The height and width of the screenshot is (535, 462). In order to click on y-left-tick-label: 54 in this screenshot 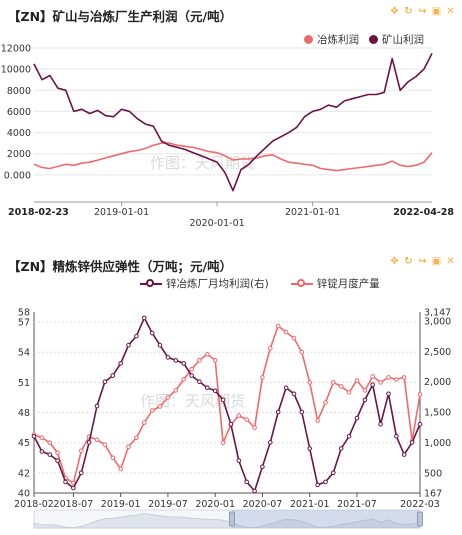, I will do `click(24, 353)`.